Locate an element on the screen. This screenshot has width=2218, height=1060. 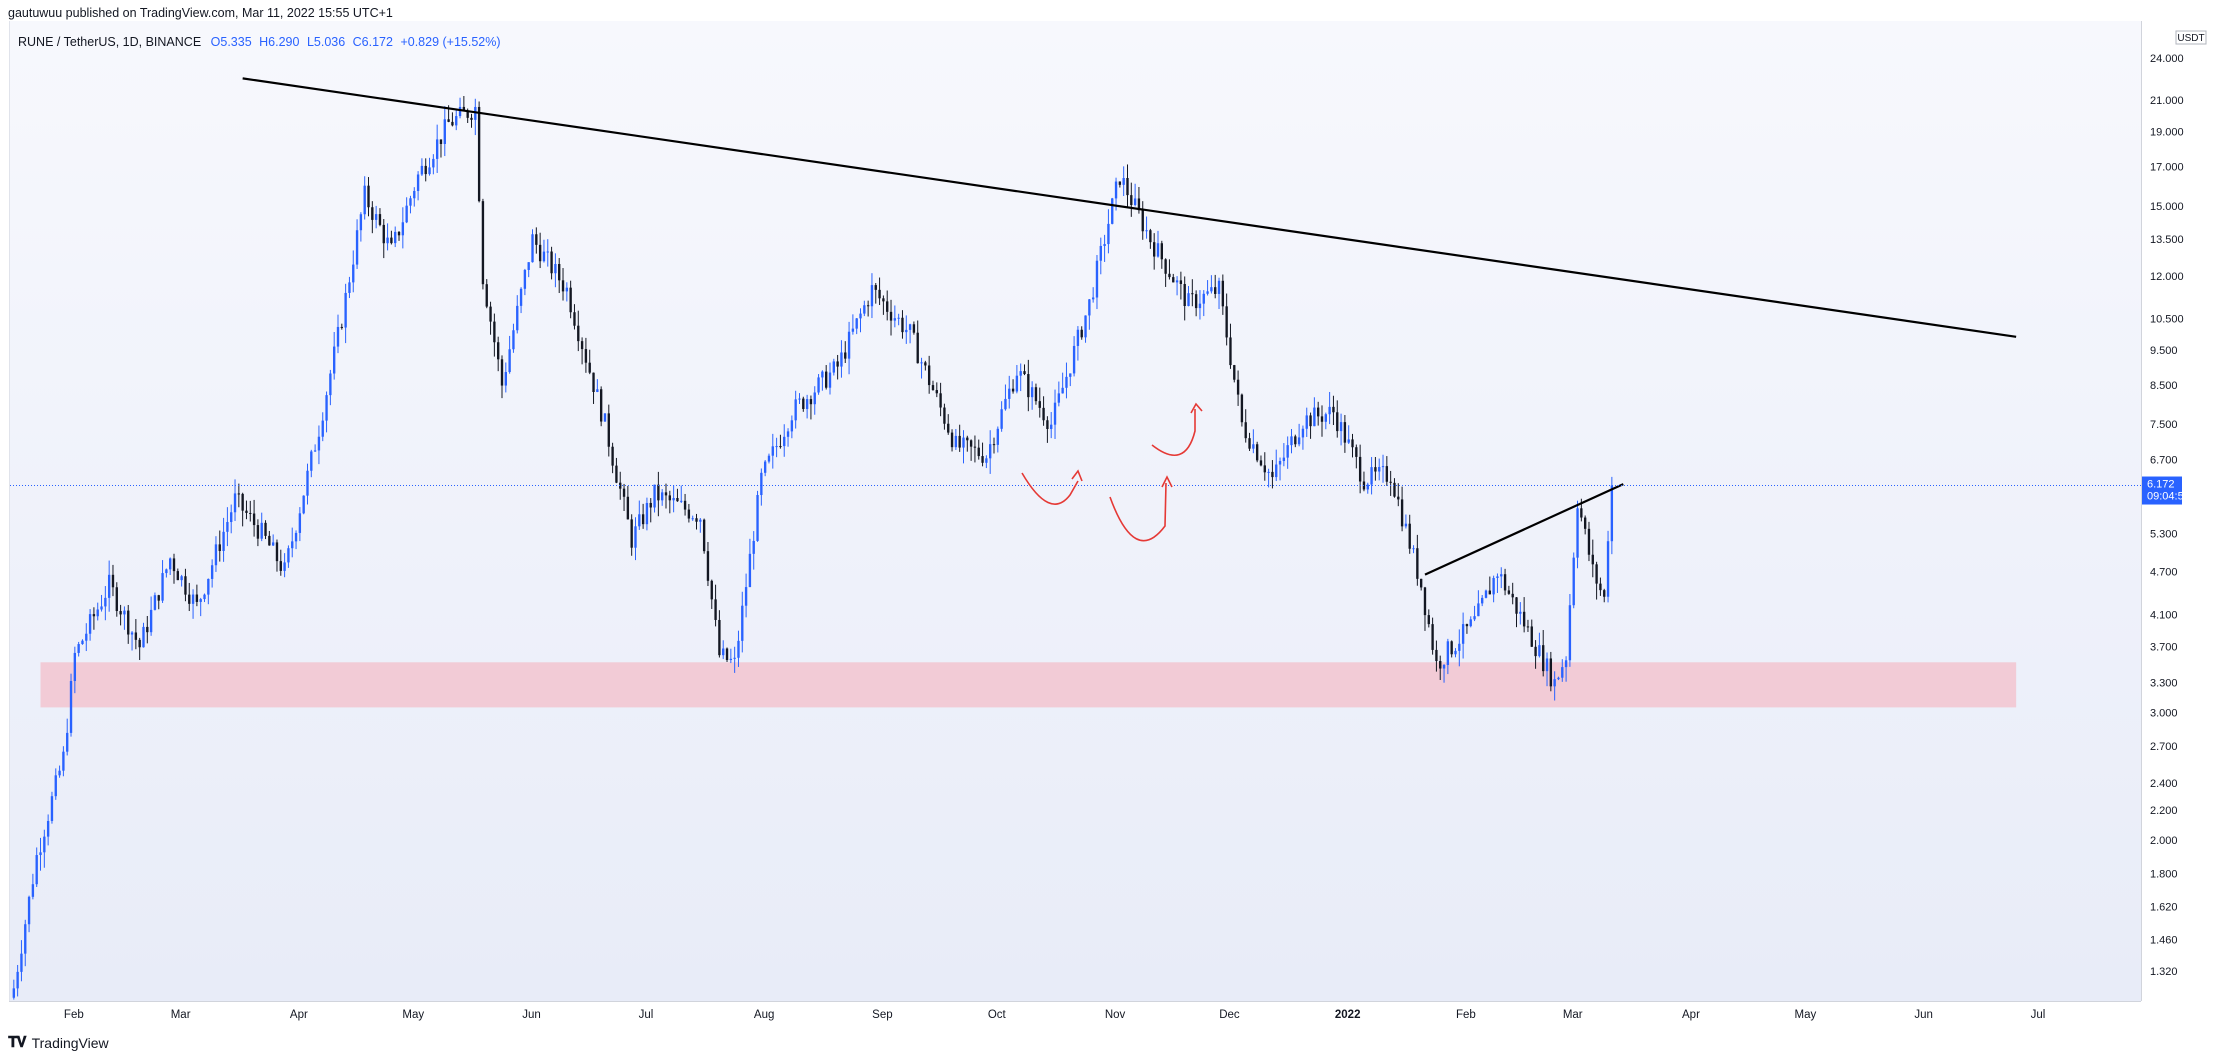
y-tick-label: 4.700 is located at coordinates (2164, 572).